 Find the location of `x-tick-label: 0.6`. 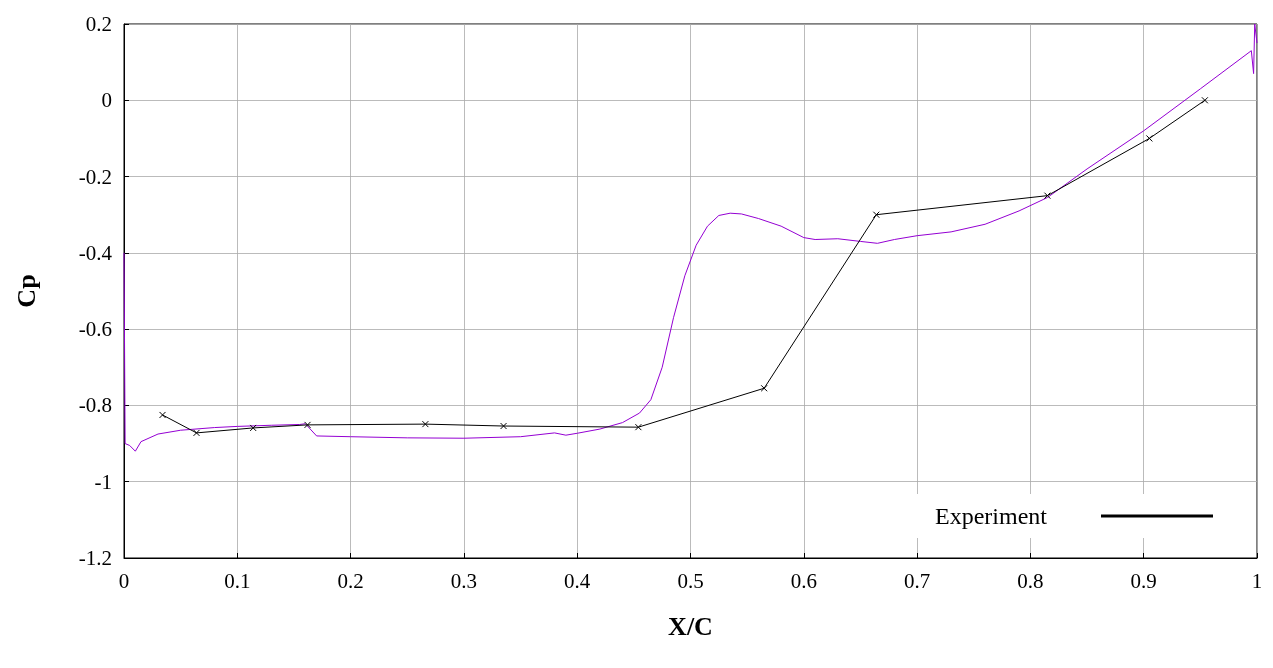

x-tick-label: 0.6 is located at coordinates (803, 580).